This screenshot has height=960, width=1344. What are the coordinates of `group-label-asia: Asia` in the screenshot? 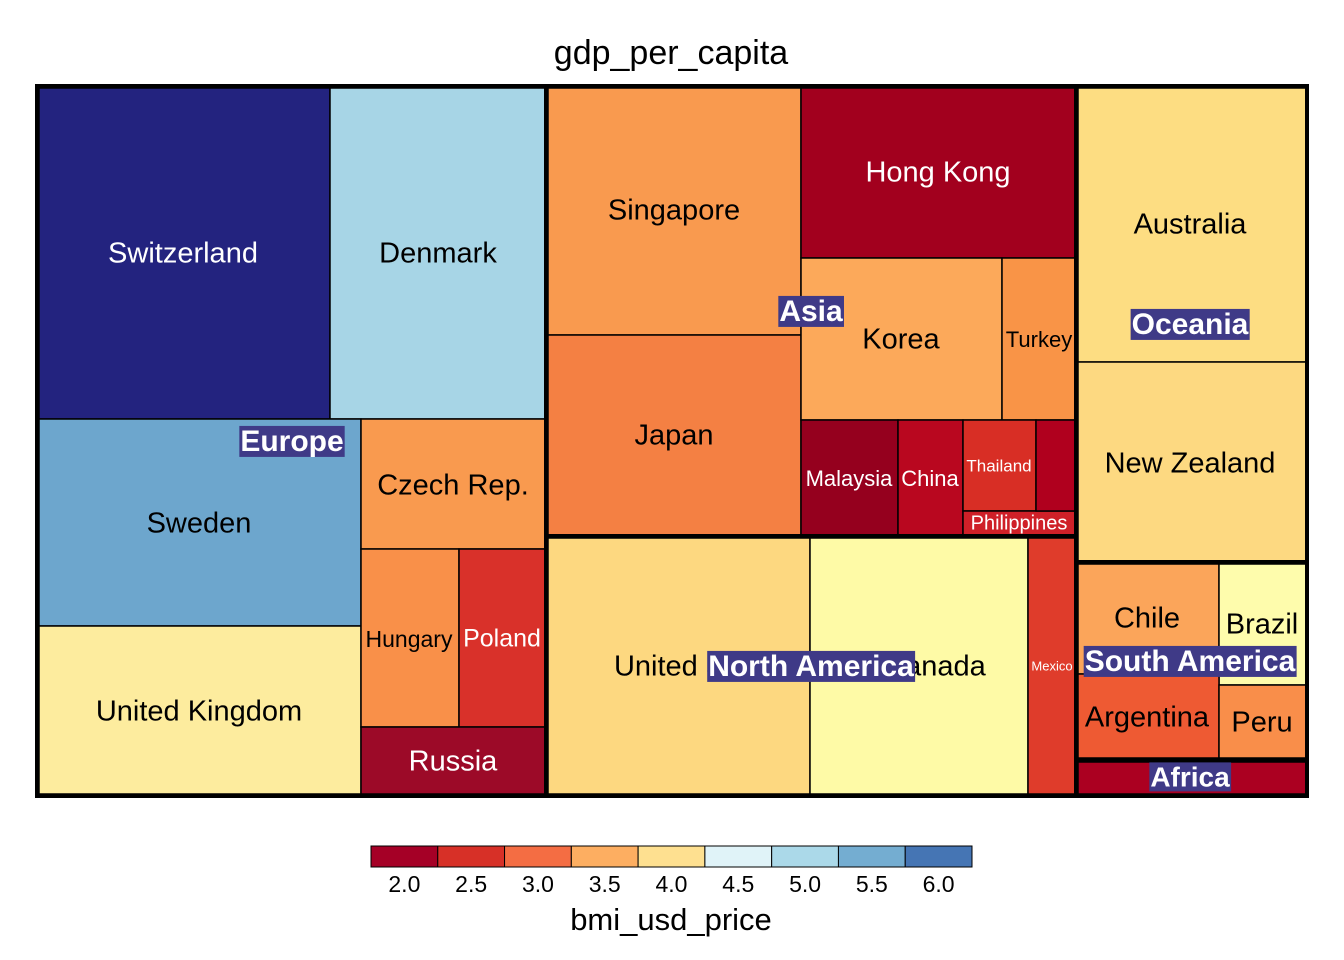 It's located at (811, 311).